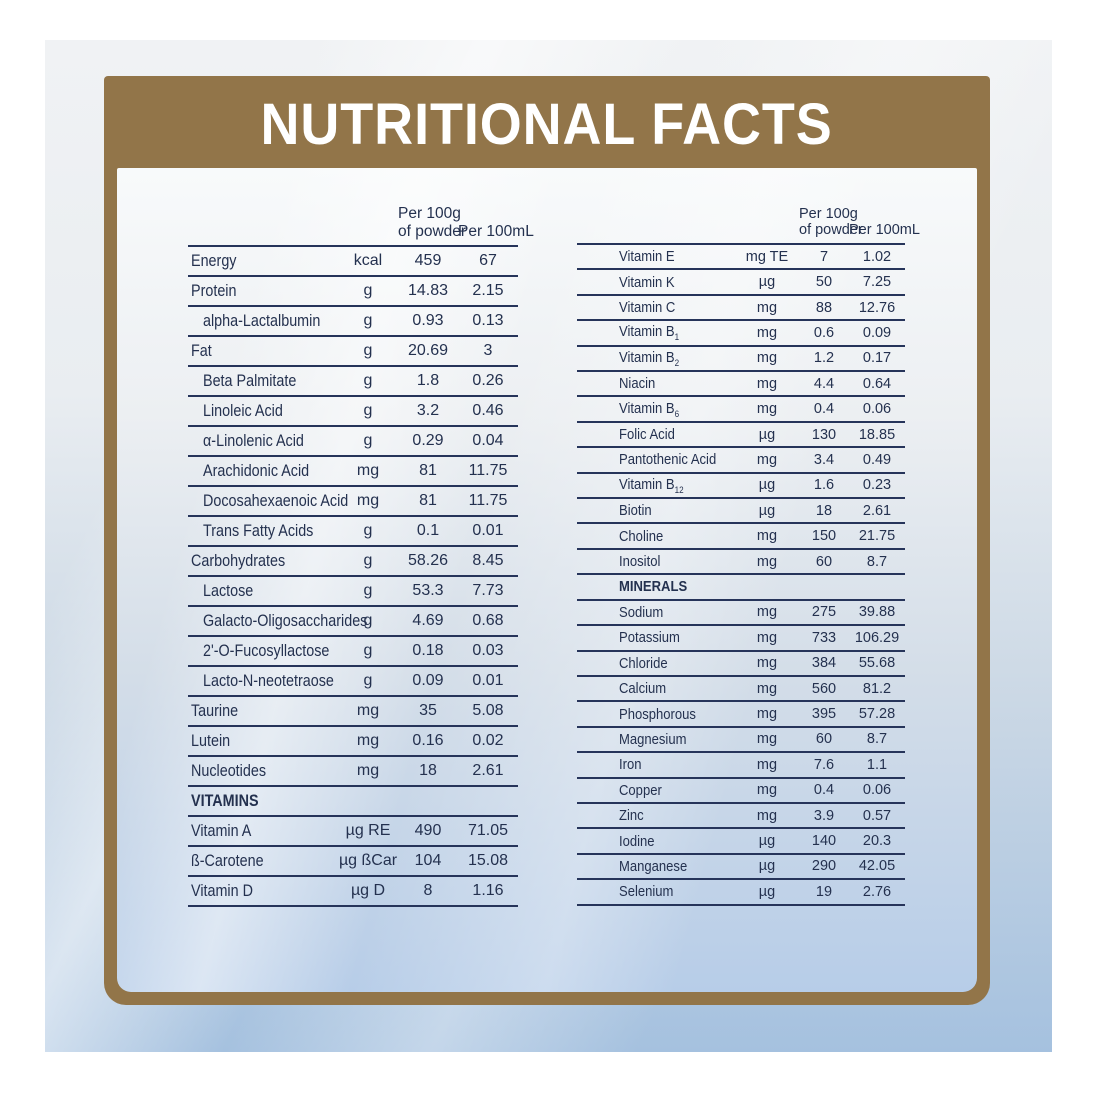  Describe the element at coordinates (828, 213) in the screenshot. I see `per-100g-header-line1: Per 100g` at that location.